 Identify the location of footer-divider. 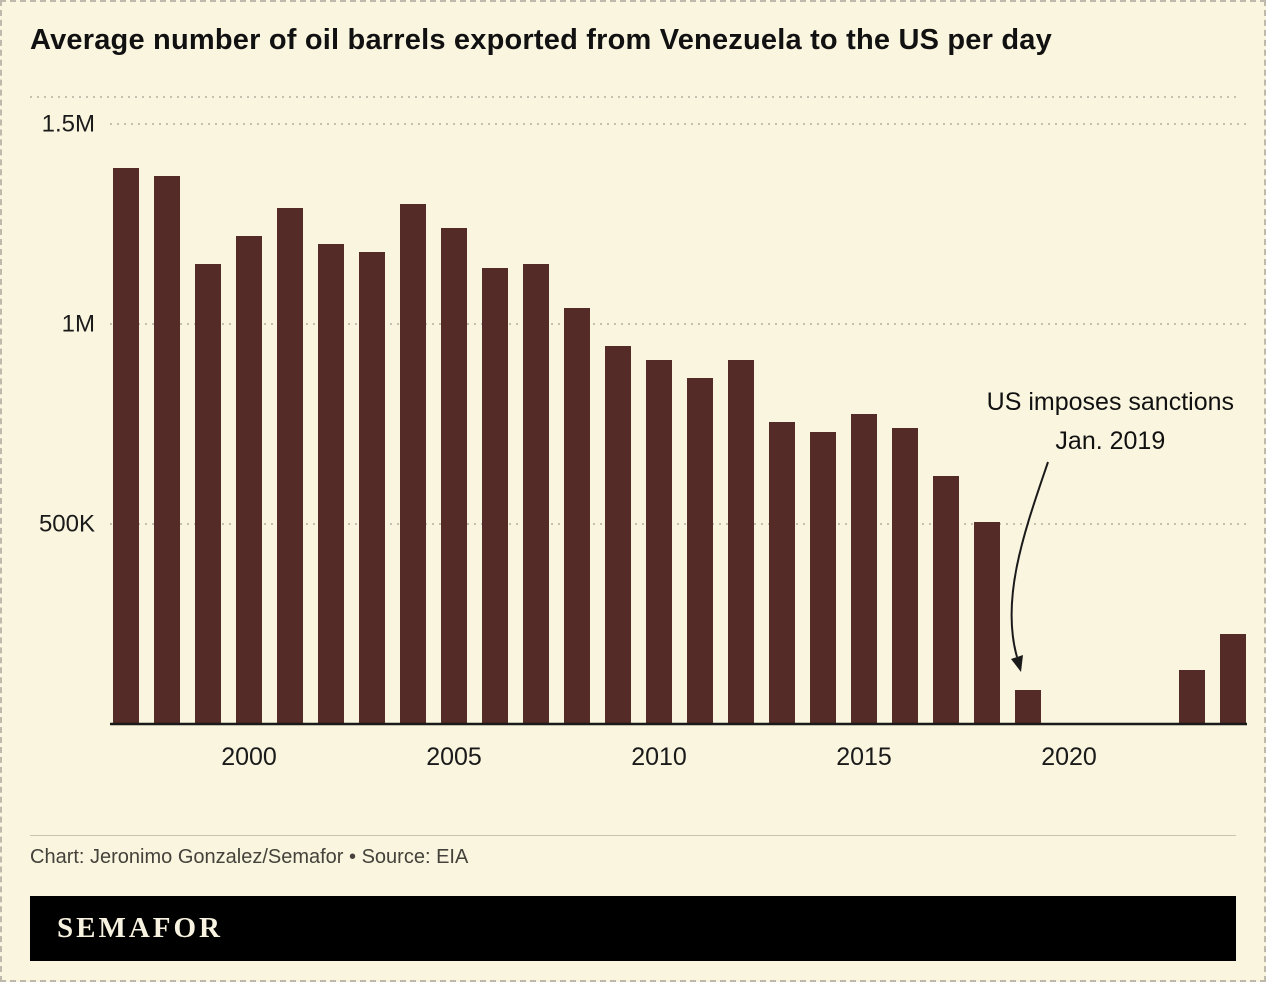
(633, 835).